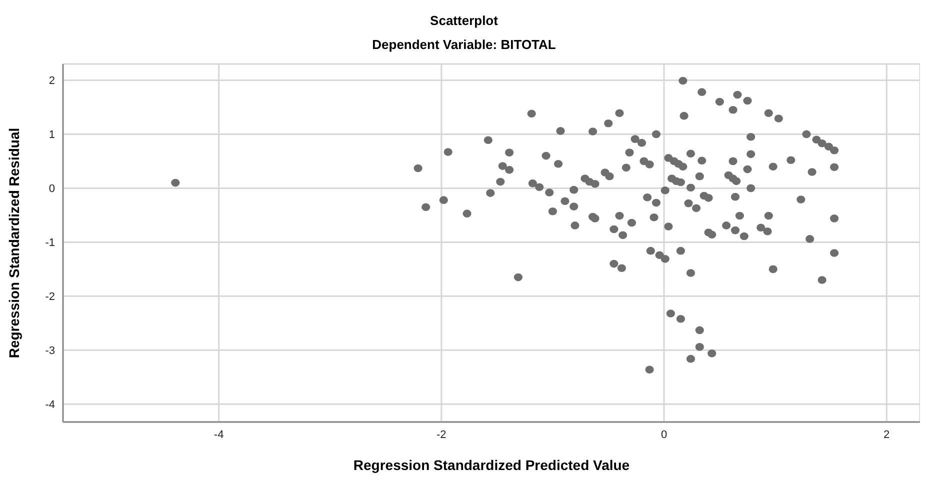 This screenshot has height=488, width=928. Describe the element at coordinates (219, 434) in the screenshot. I see `x-tick-label: -4` at that location.